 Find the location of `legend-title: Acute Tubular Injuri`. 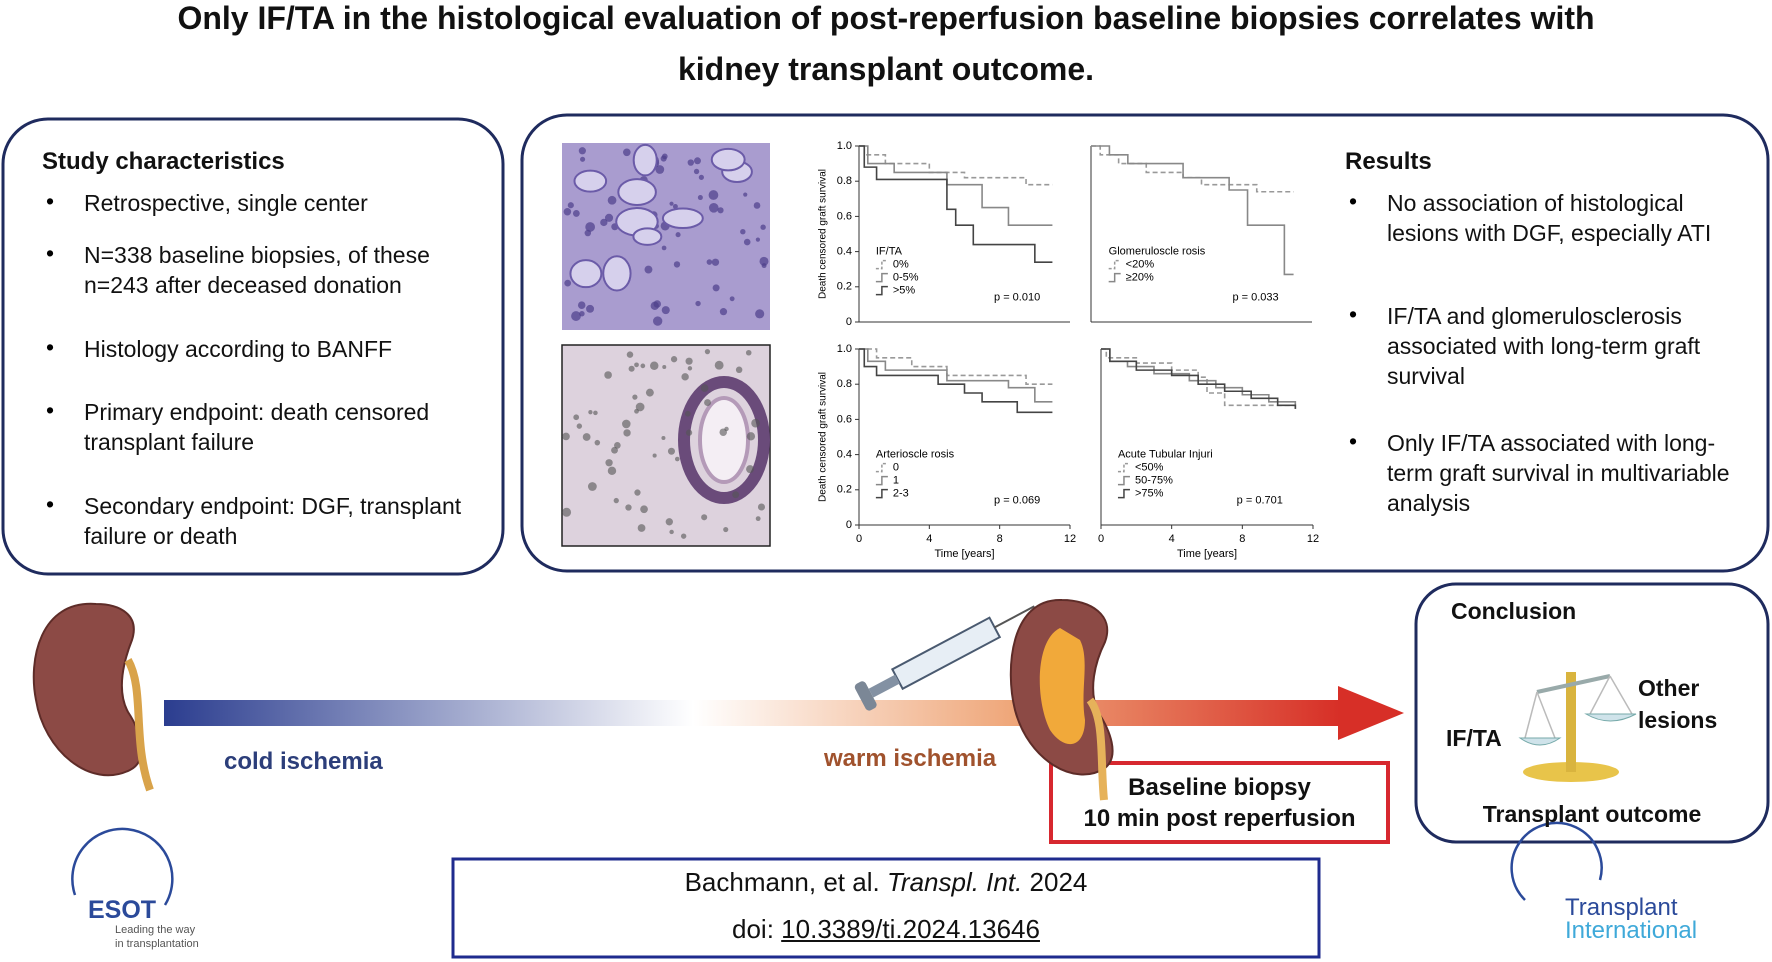

legend-title: Acute Tubular Injuri is located at coordinates (1165, 455).